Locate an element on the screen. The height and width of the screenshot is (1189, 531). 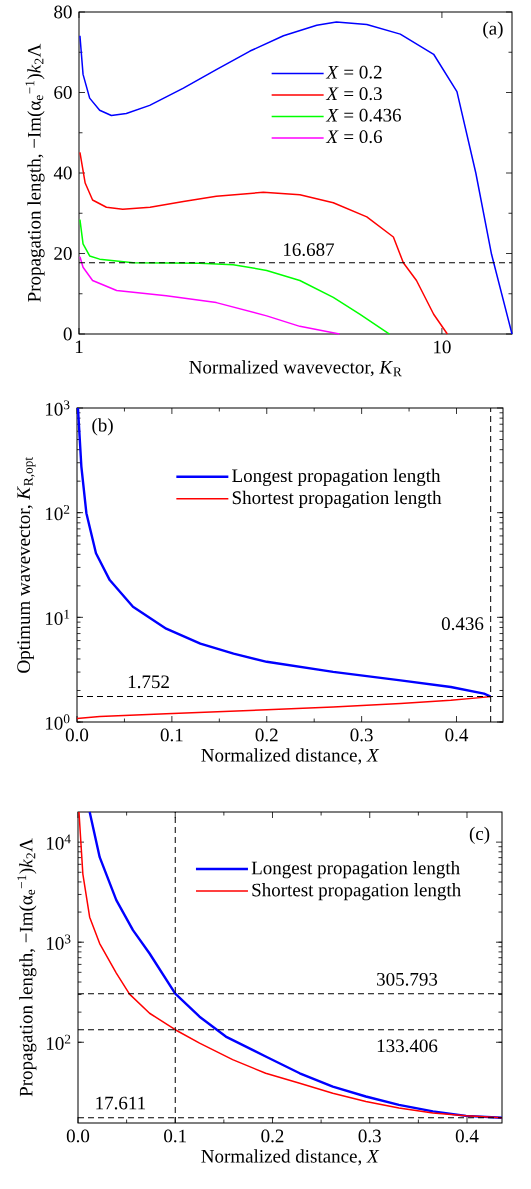
annotation: 16.687 is located at coordinates (309, 250).